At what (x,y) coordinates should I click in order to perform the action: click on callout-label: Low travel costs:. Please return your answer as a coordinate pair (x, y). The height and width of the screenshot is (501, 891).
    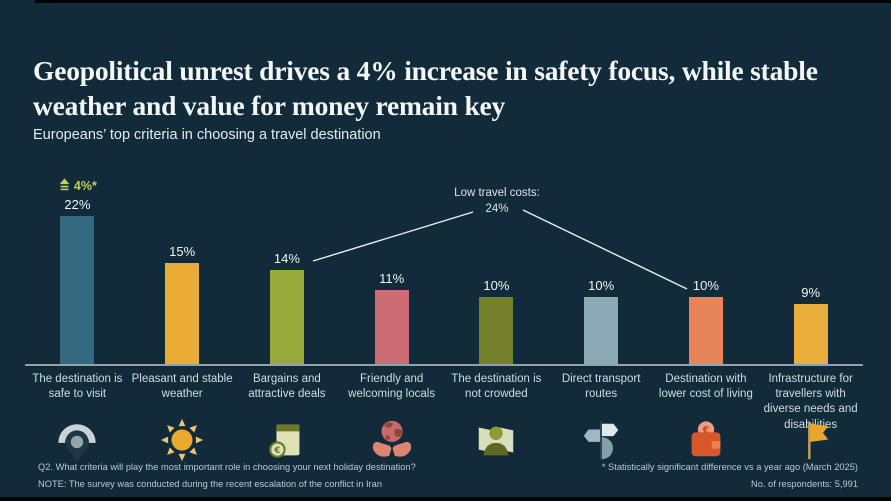
    Looking at the image, I should click on (497, 193).